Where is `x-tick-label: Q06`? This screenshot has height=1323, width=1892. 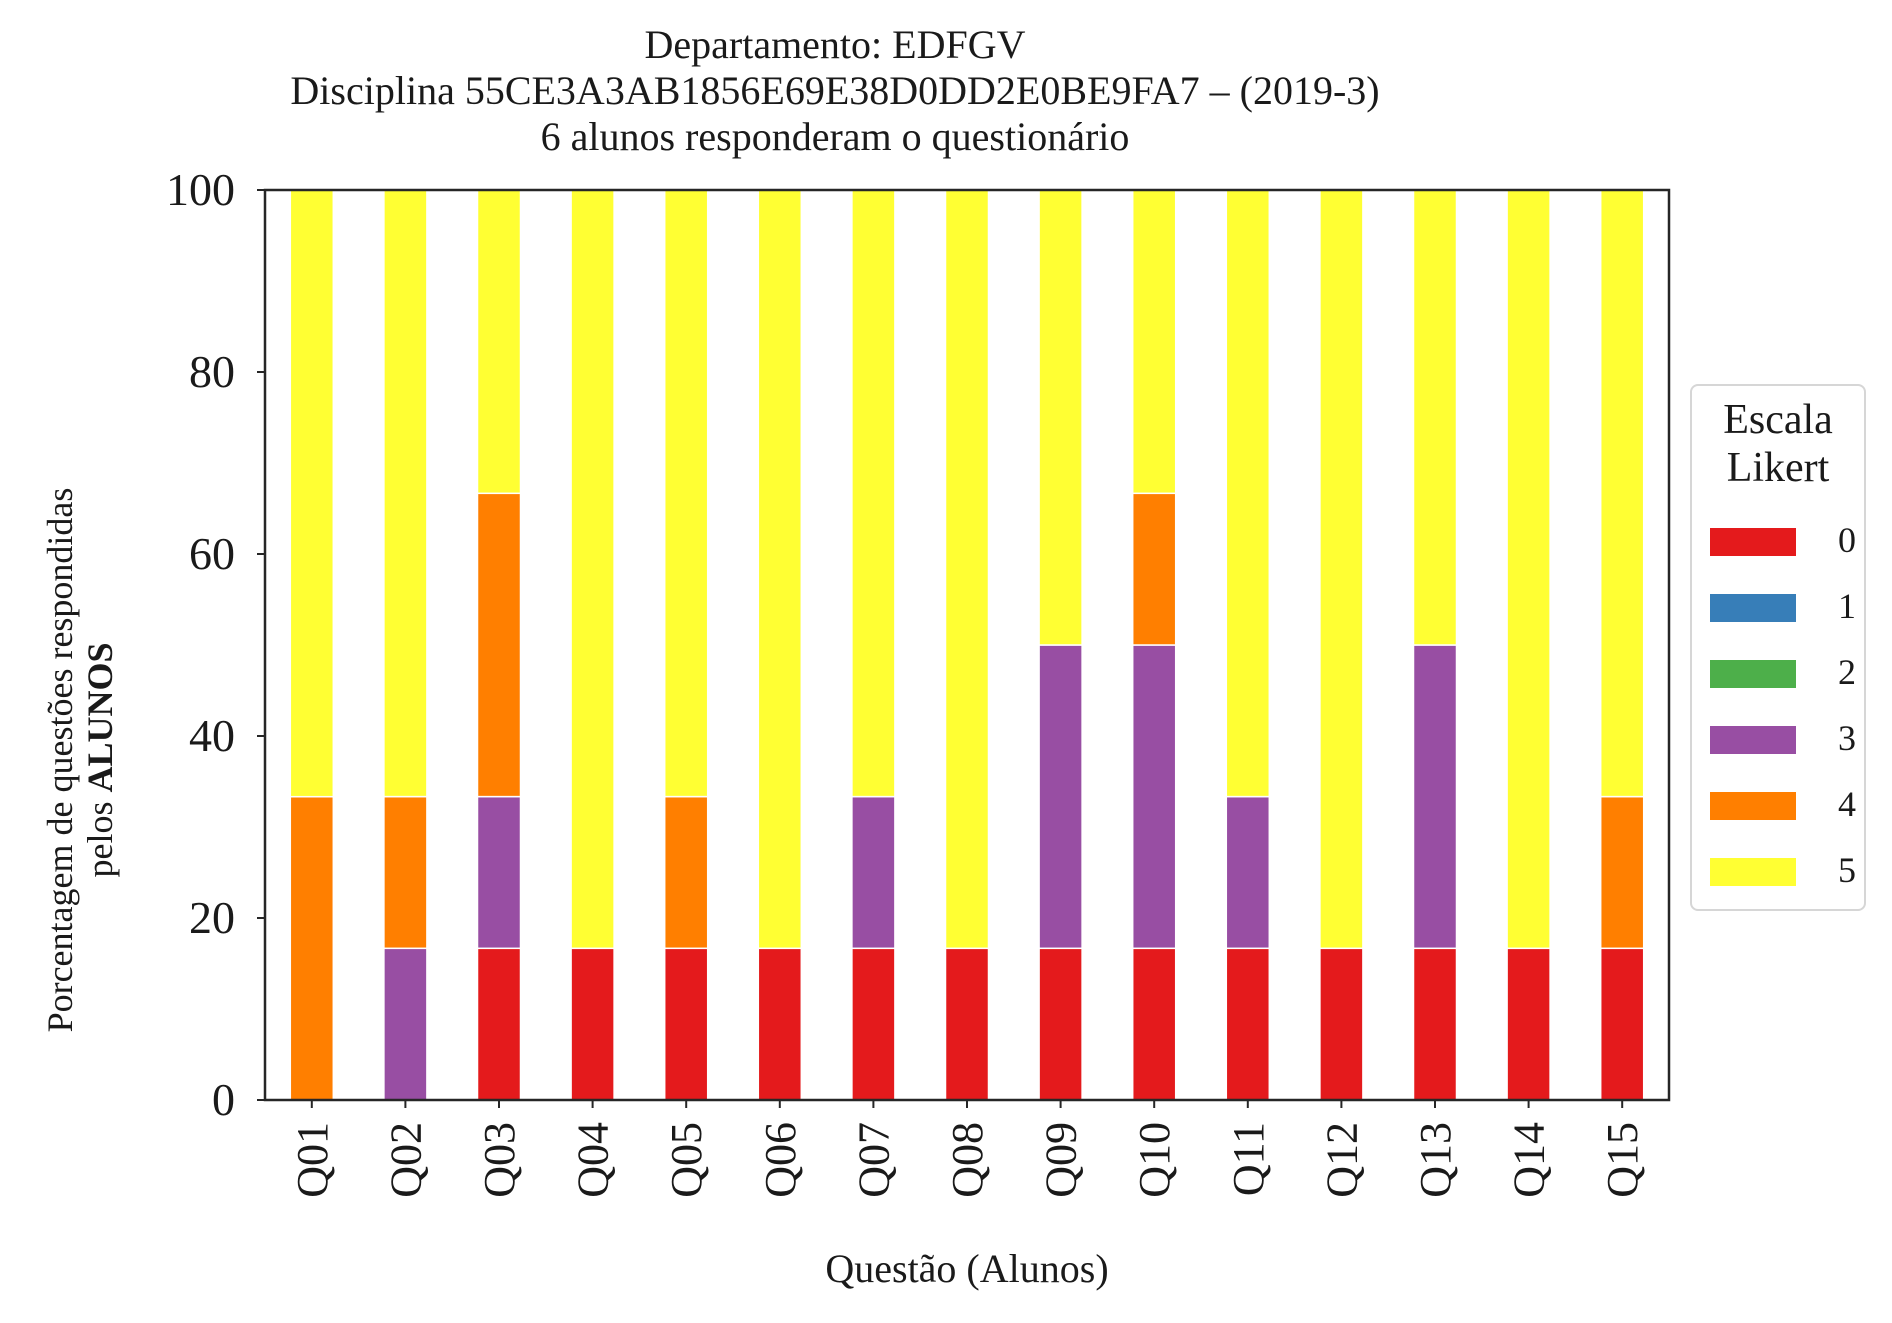 x-tick-label: Q06 is located at coordinates (780, 1160).